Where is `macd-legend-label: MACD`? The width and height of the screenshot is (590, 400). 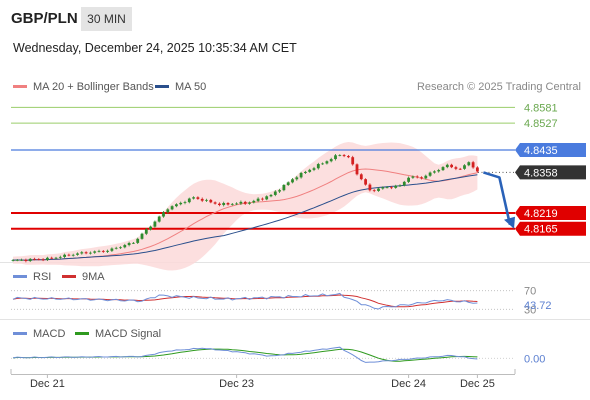 macd-legend-label: MACD is located at coordinates (49, 334).